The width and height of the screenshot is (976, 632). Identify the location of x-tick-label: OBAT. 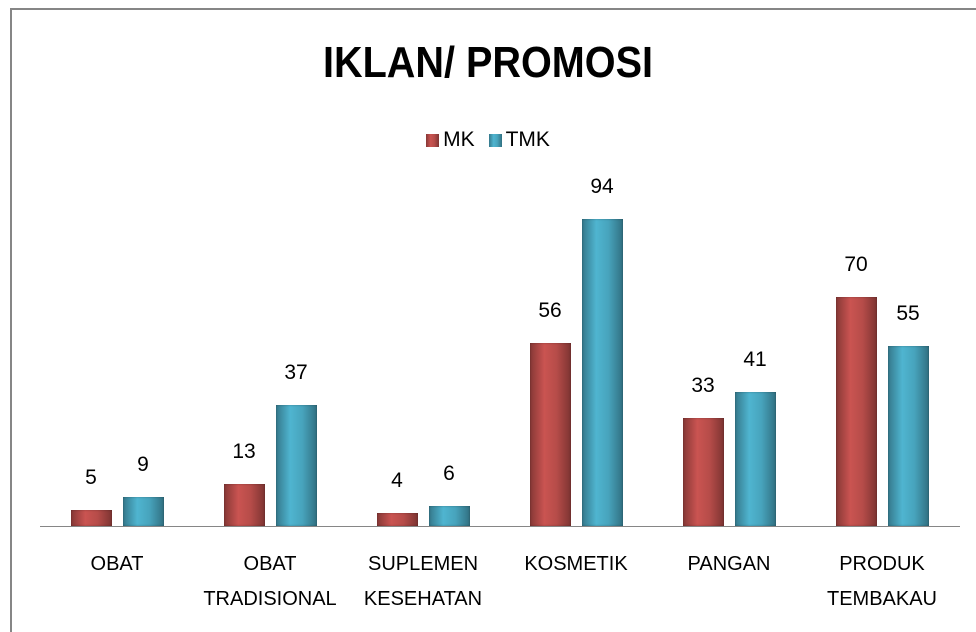
(117, 564).